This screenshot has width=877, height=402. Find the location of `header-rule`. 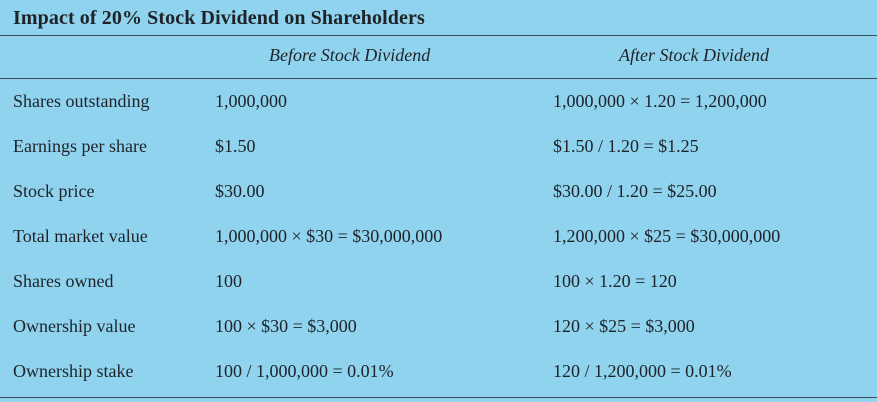

header-rule is located at coordinates (438, 78).